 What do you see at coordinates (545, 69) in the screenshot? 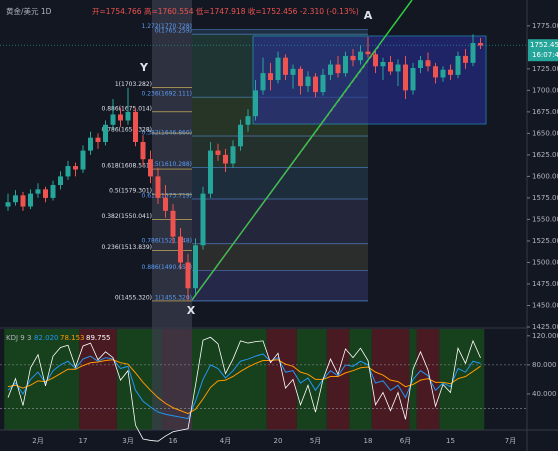
I see `y-tick-label: 1725.000` at bounding box center [545, 69].